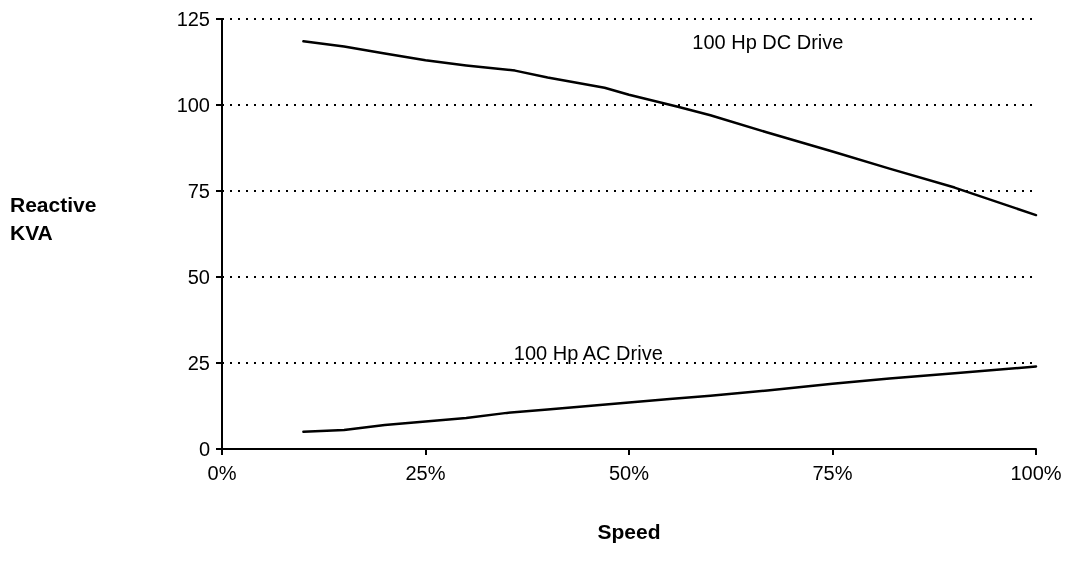 The width and height of the screenshot is (1090, 563). Describe the element at coordinates (425, 473) in the screenshot. I see `x-tick-label: 25%` at that location.